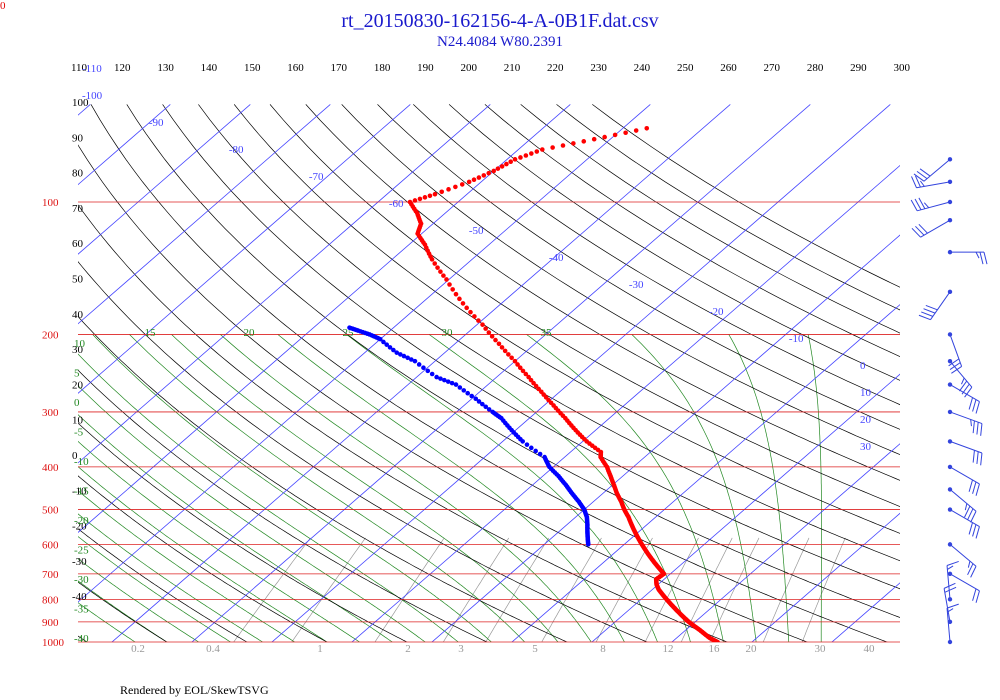  Describe the element at coordinates (870, 649) in the screenshot. I see `mixing-ratio-label: 40` at that location.